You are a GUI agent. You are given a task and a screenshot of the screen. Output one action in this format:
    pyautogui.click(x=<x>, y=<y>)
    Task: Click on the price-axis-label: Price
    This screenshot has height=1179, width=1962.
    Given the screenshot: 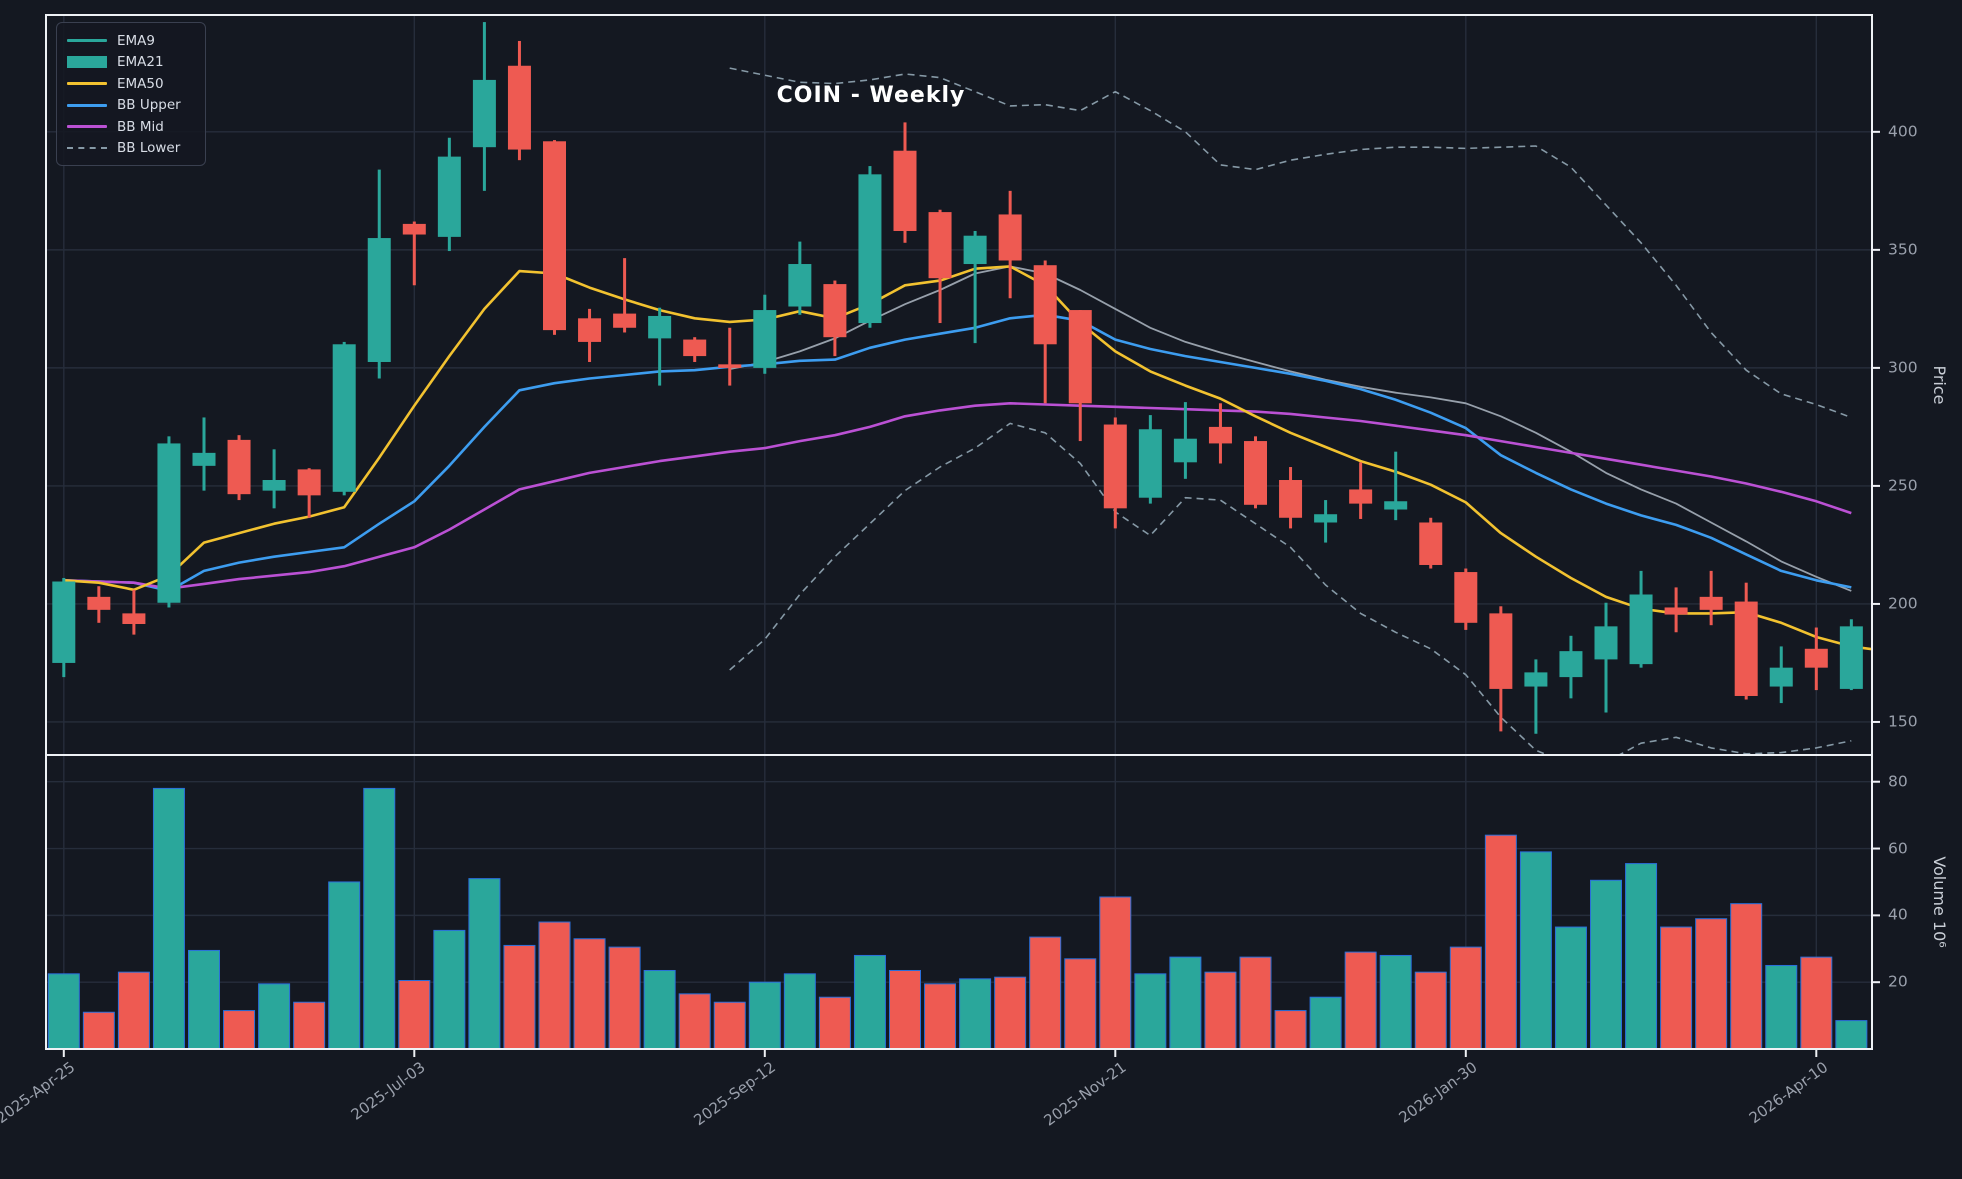 What is the action you would take?
    pyautogui.click(x=1939, y=385)
    